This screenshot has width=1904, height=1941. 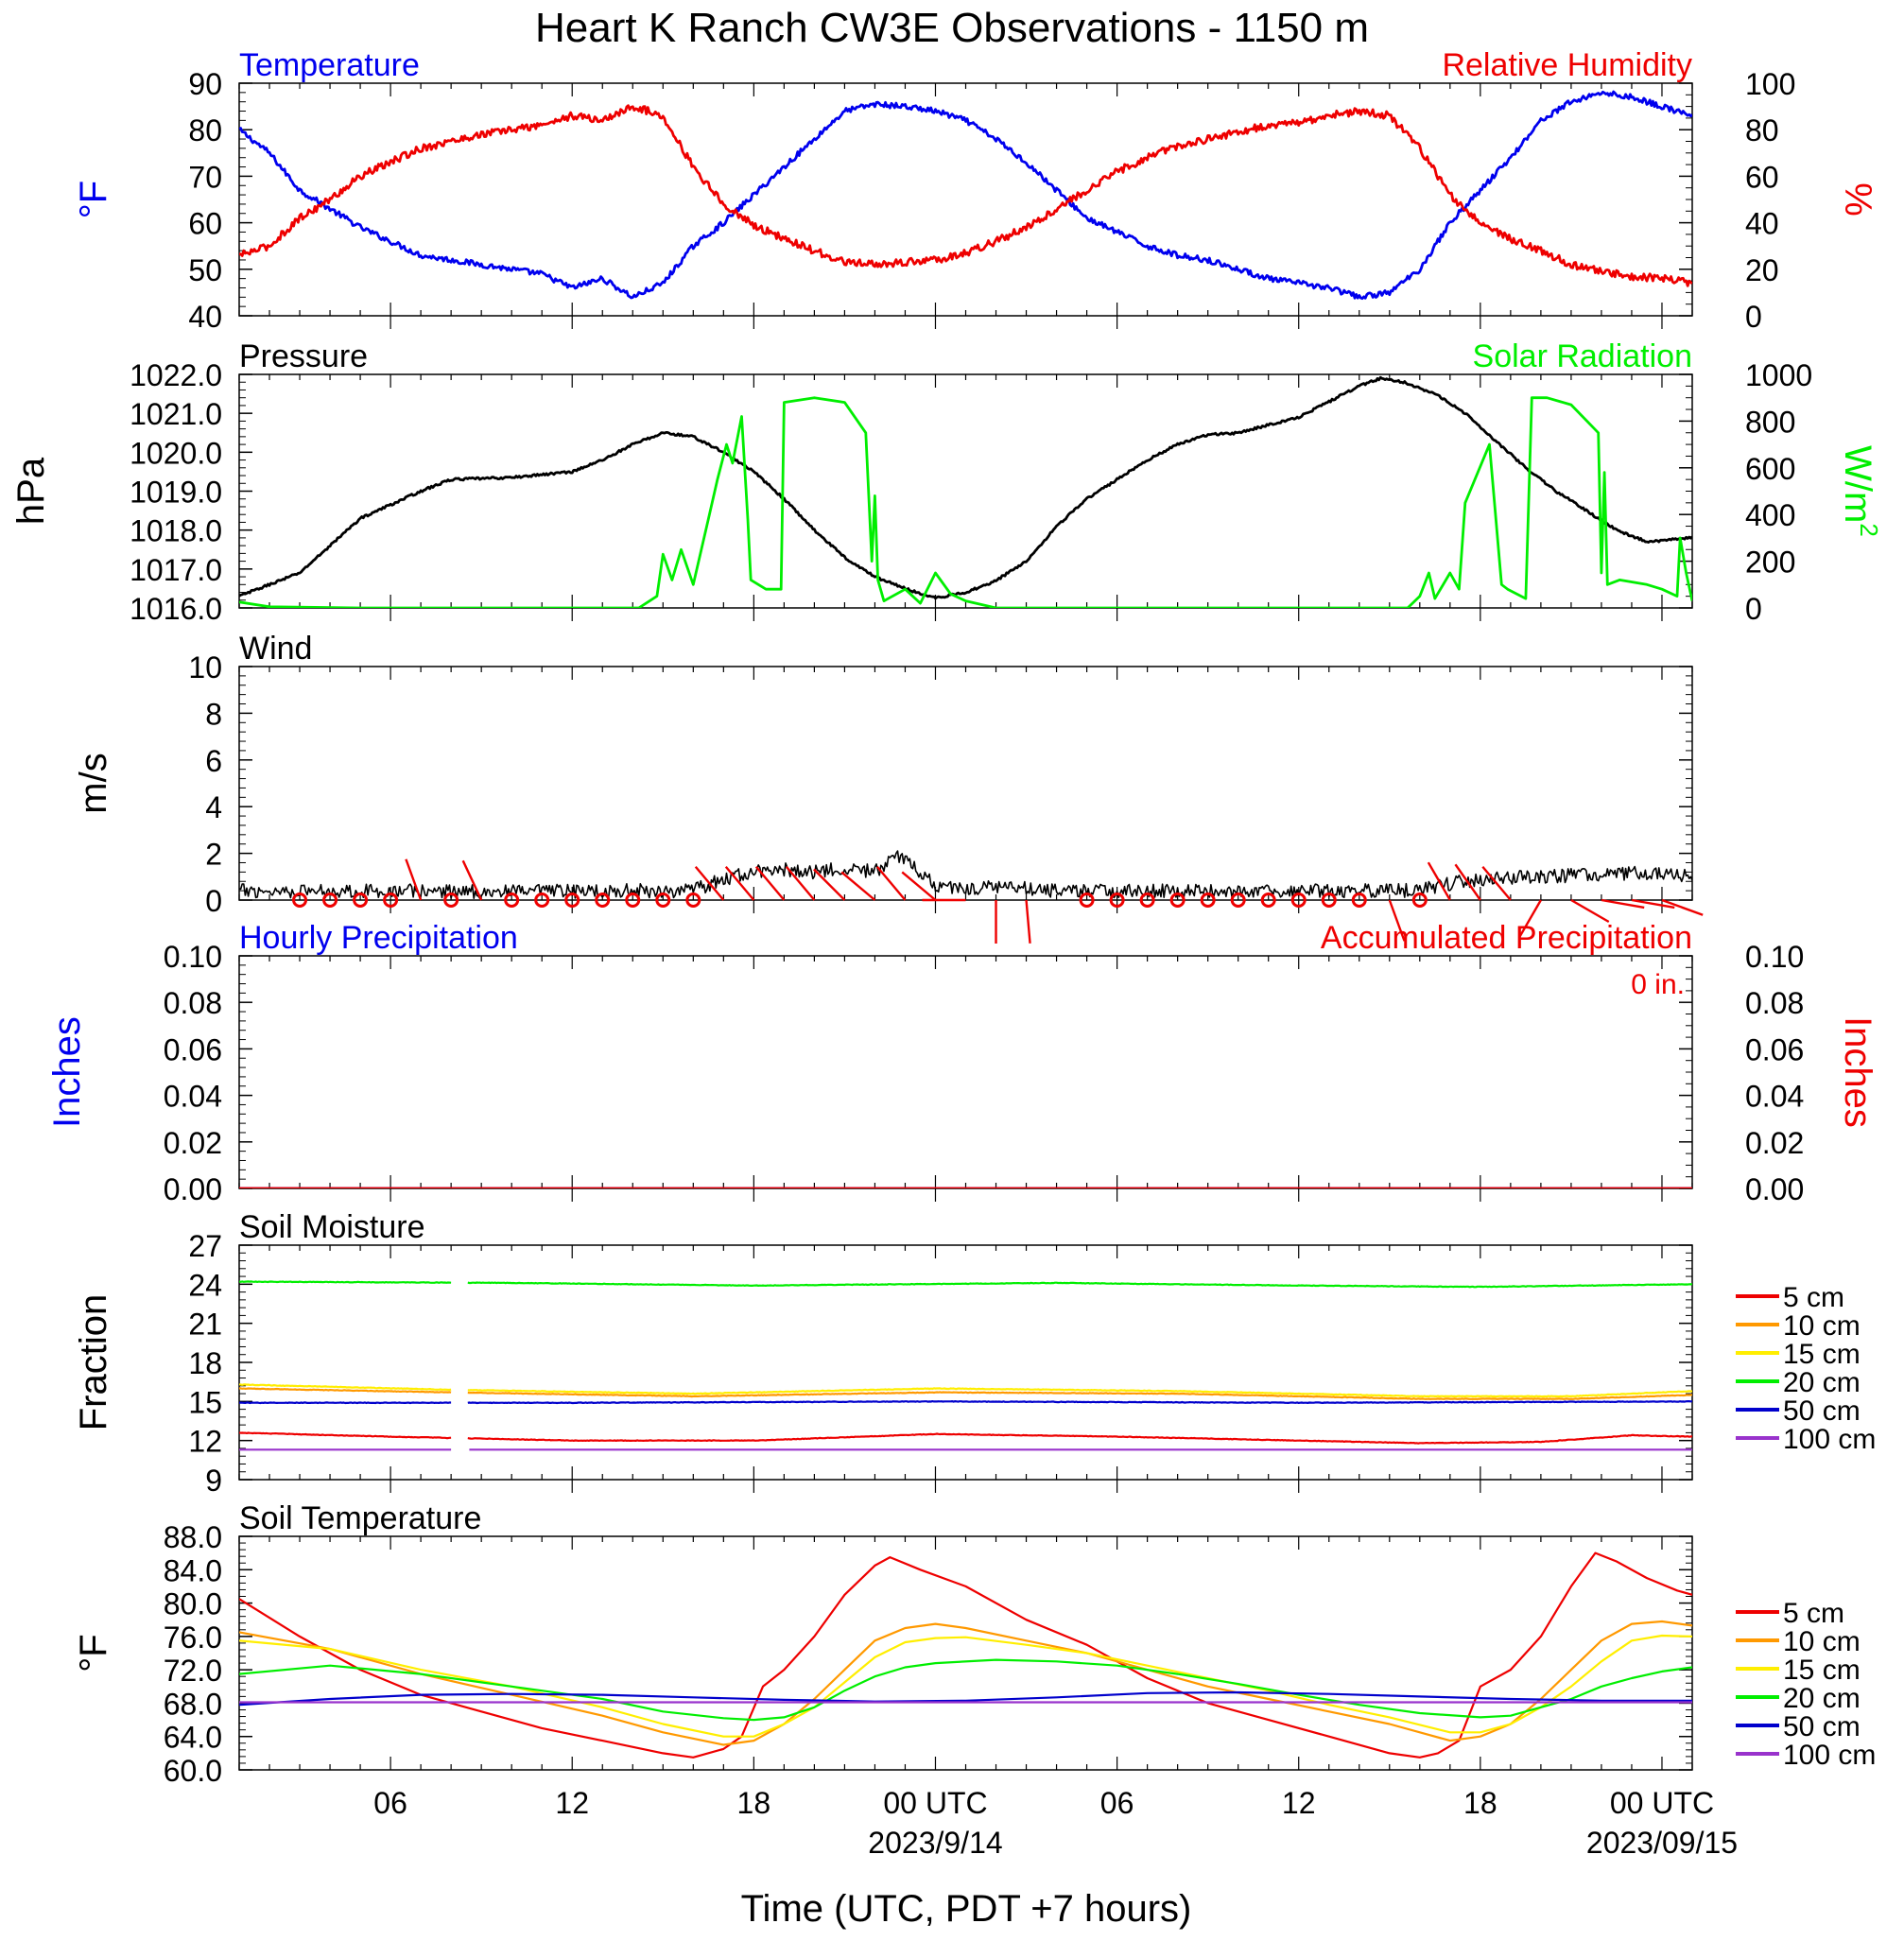 I want to click on y-tick-label: 9, so click(x=214, y=1481).